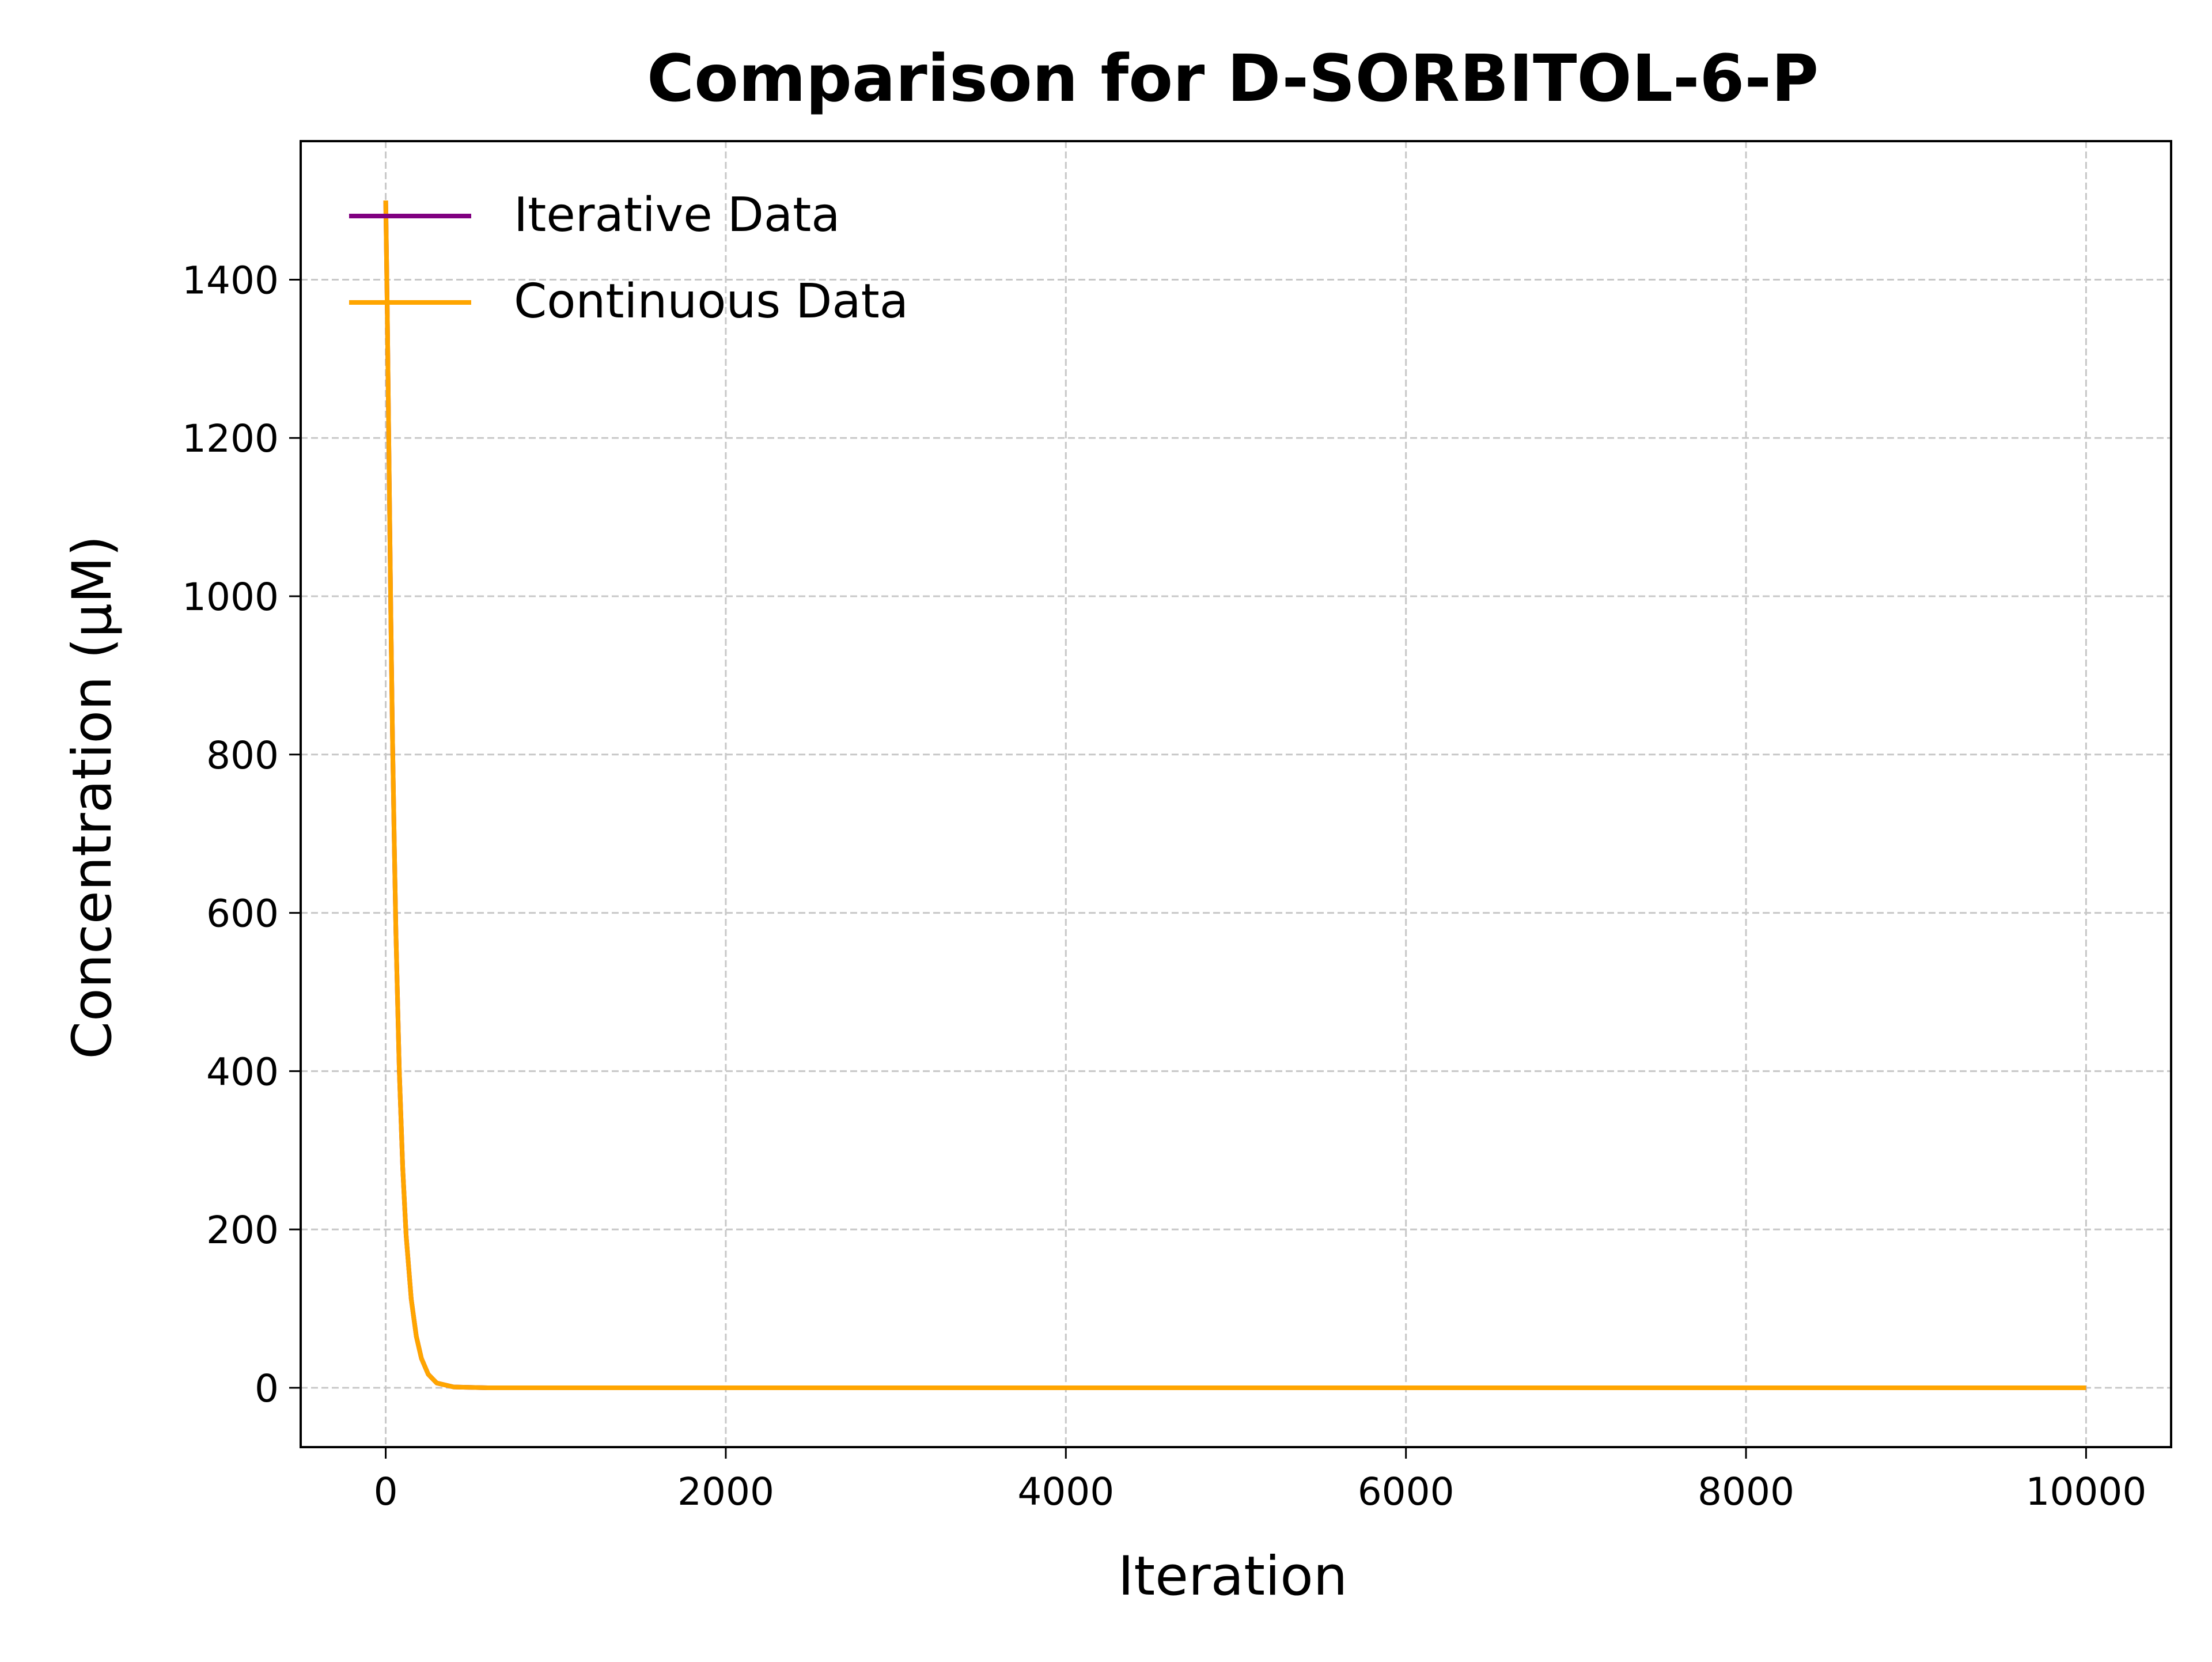 The image size is (2212, 1662). I want to click on y-tick-label: 600, so click(242, 914).